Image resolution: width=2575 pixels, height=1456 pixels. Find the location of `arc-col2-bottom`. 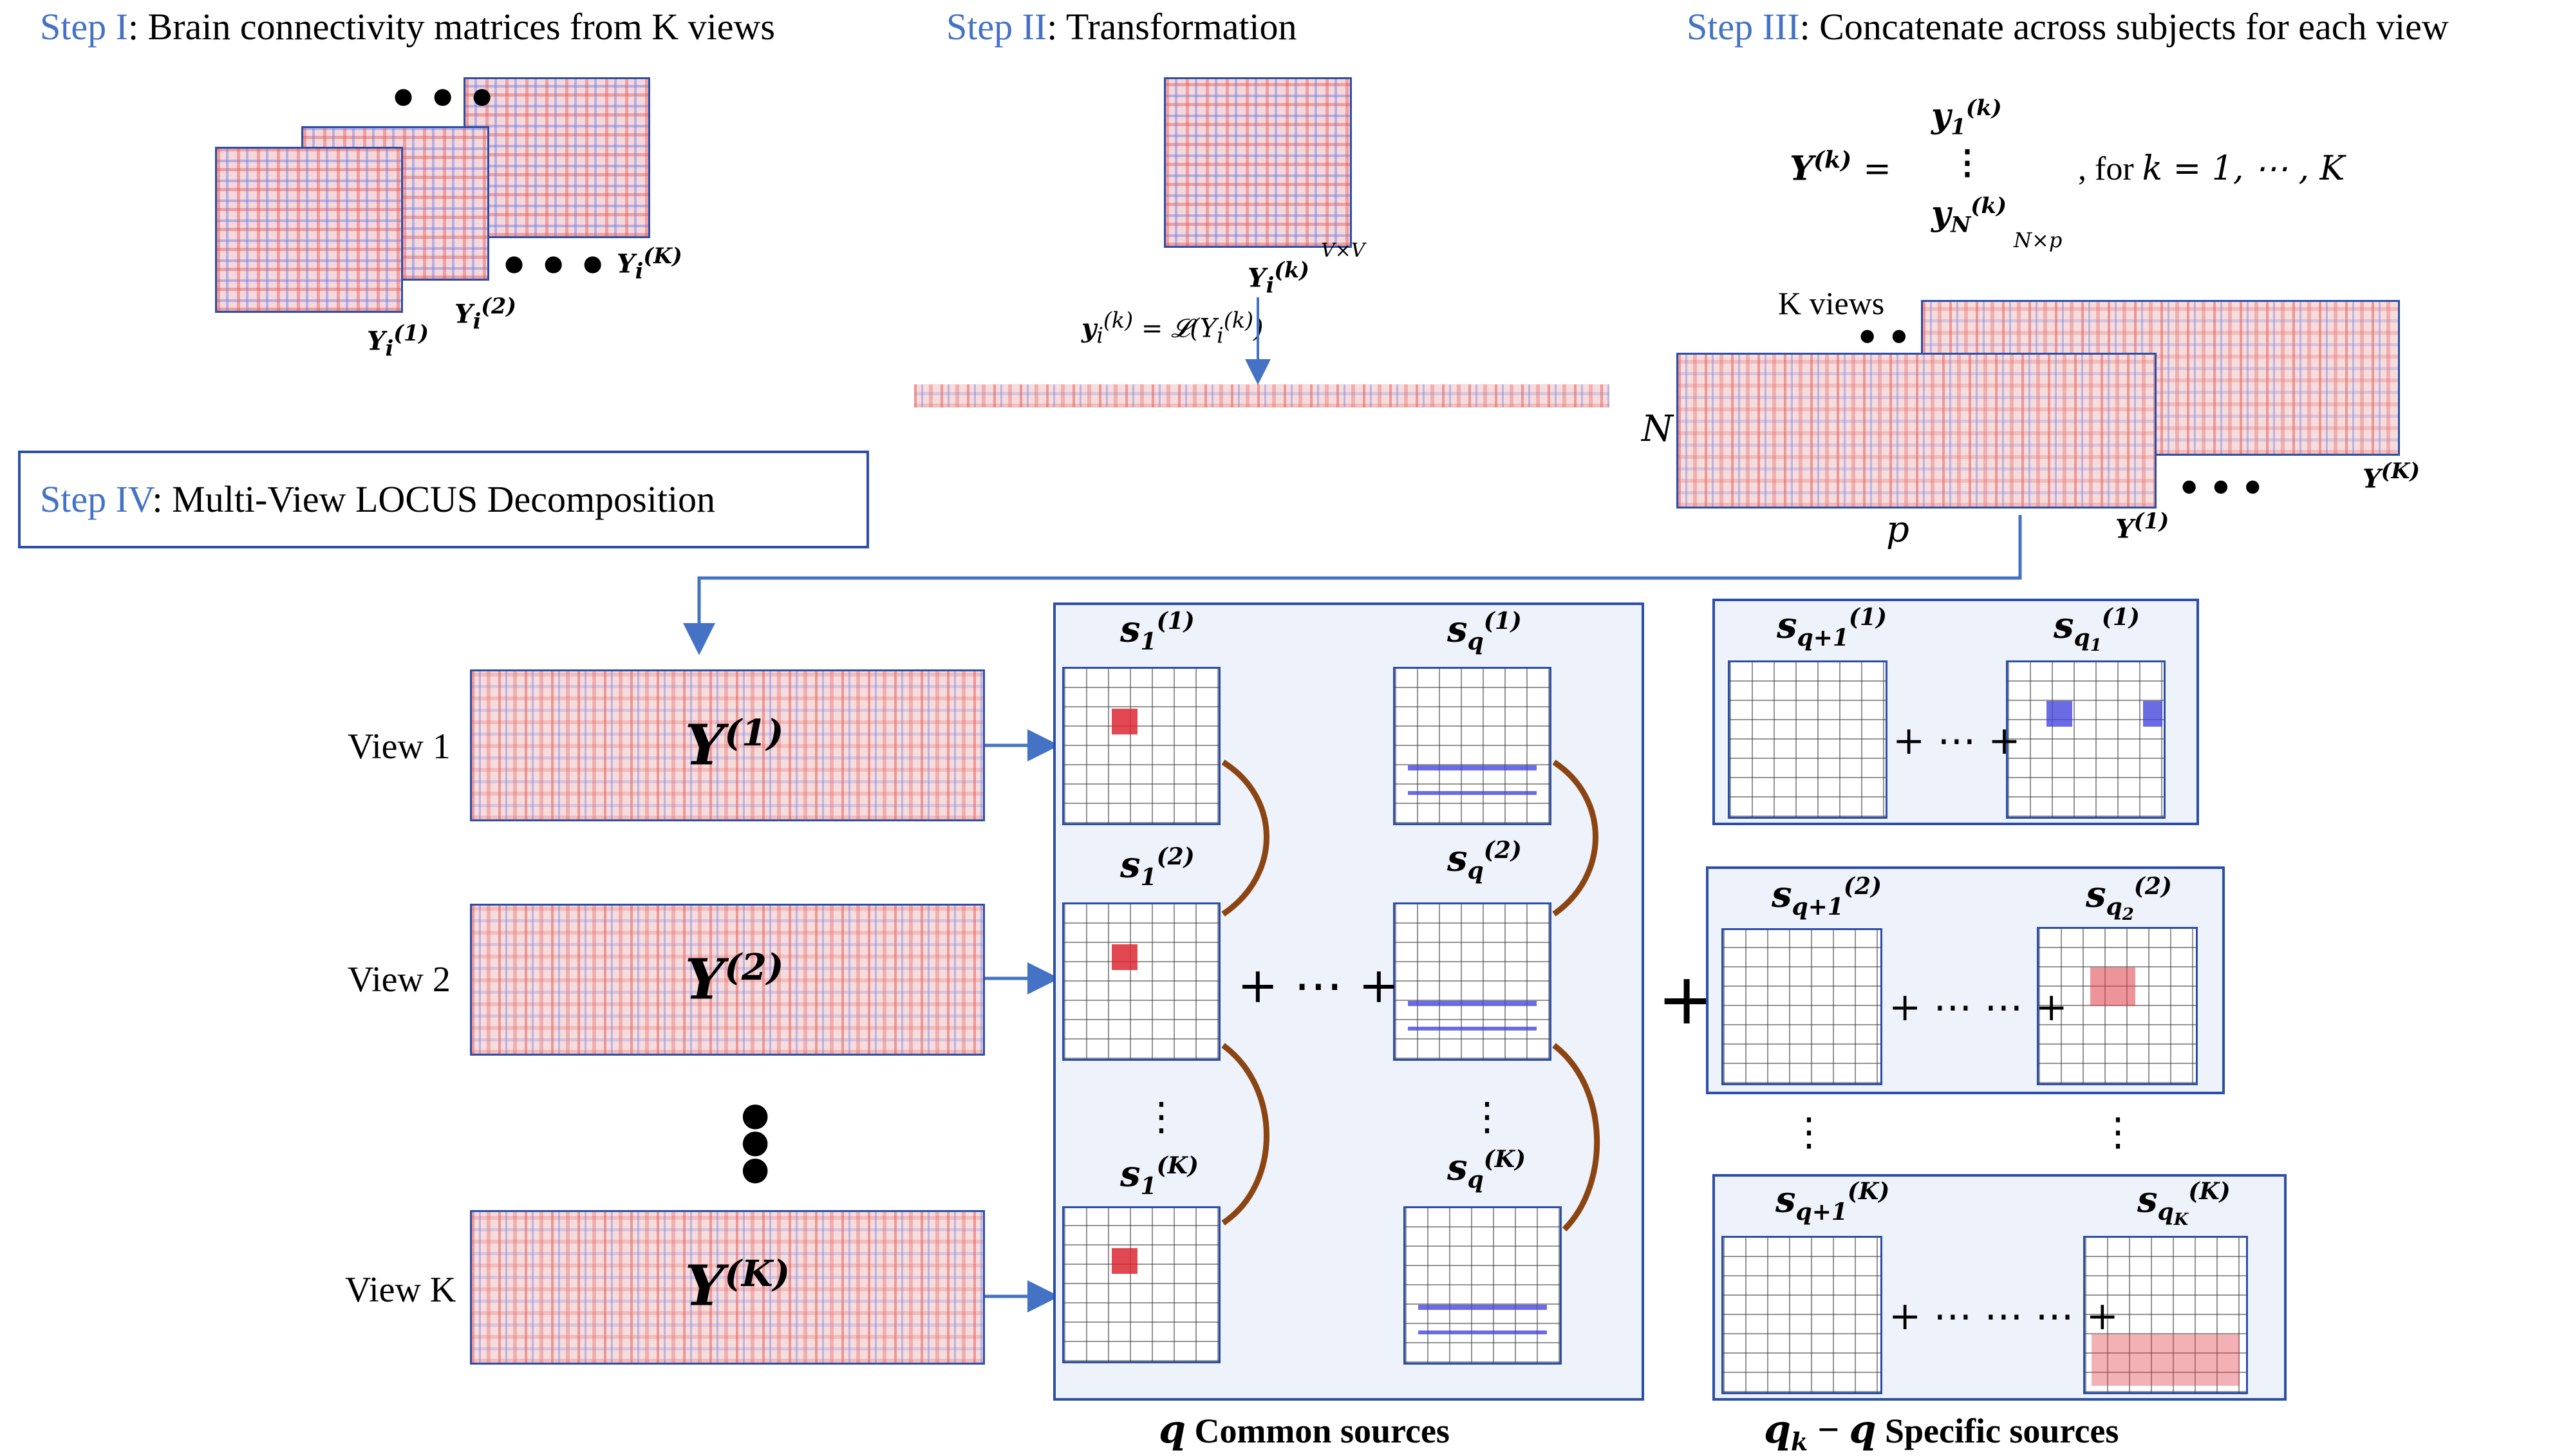

arc-col2-bottom is located at coordinates (1576, 1137).